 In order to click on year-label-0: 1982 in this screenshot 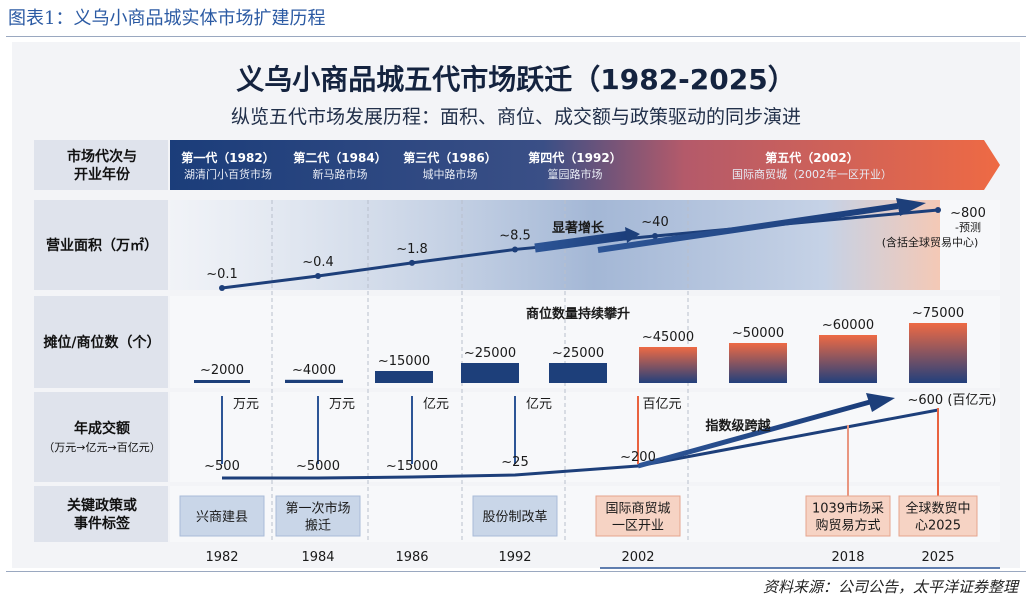, I will do `click(221, 557)`.